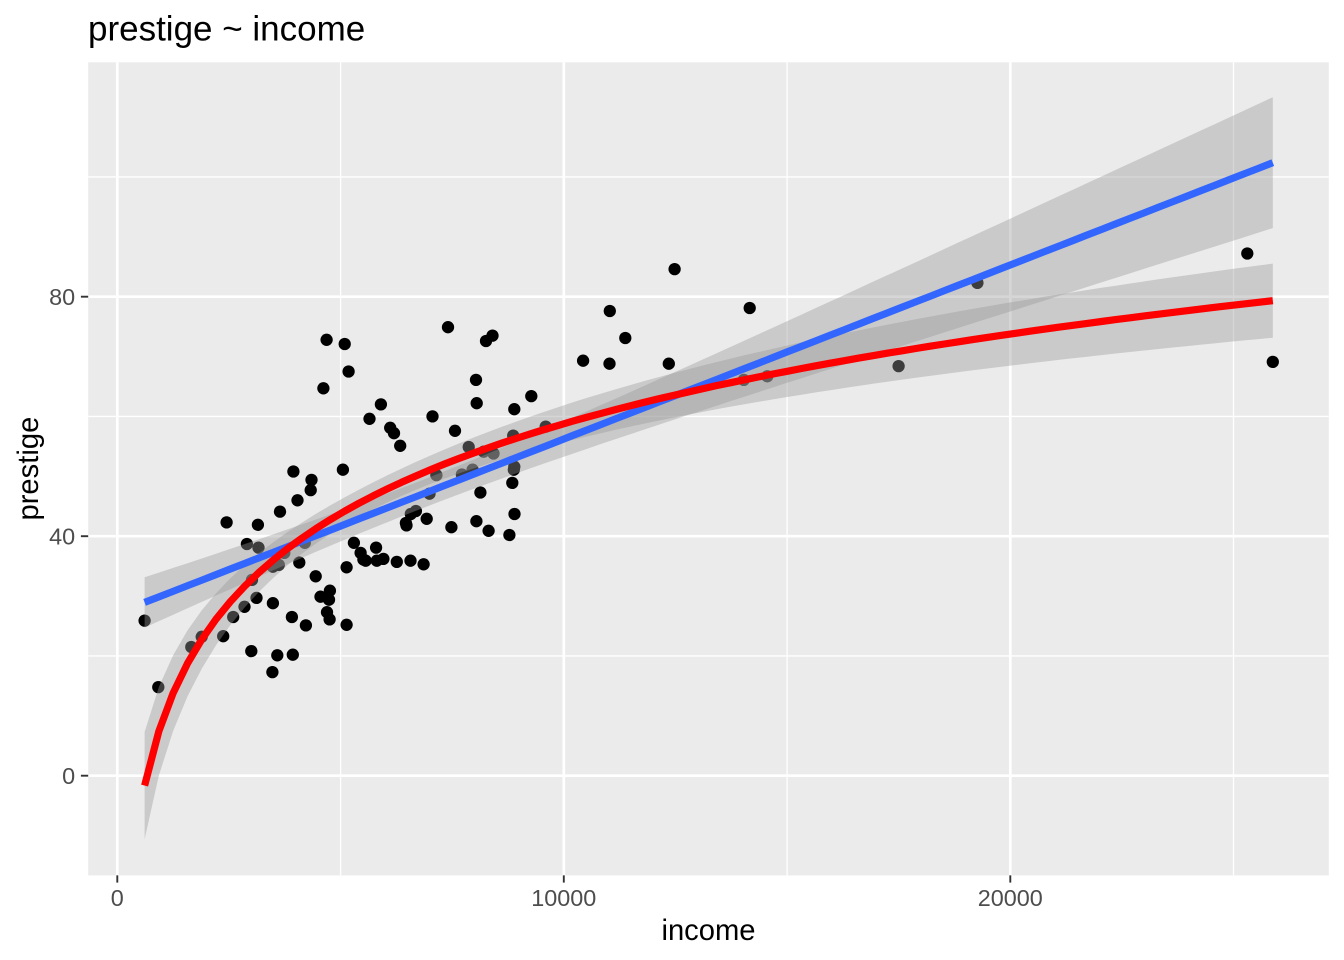 The width and height of the screenshot is (1344, 960). Describe the element at coordinates (563, 898) in the screenshot. I see `svg-text: 10000` at that location.